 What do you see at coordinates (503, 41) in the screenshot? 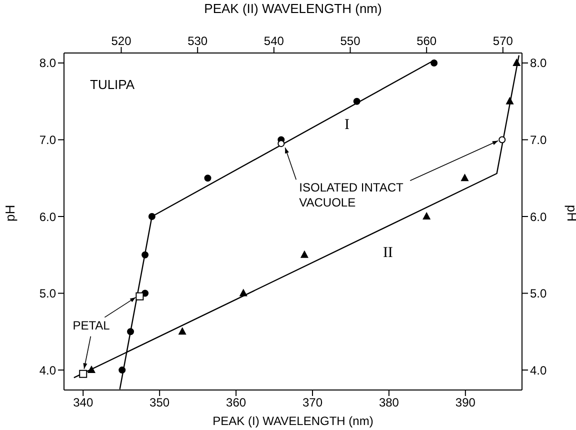
I see `x2-tick-label: 570` at bounding box center [503, 41].